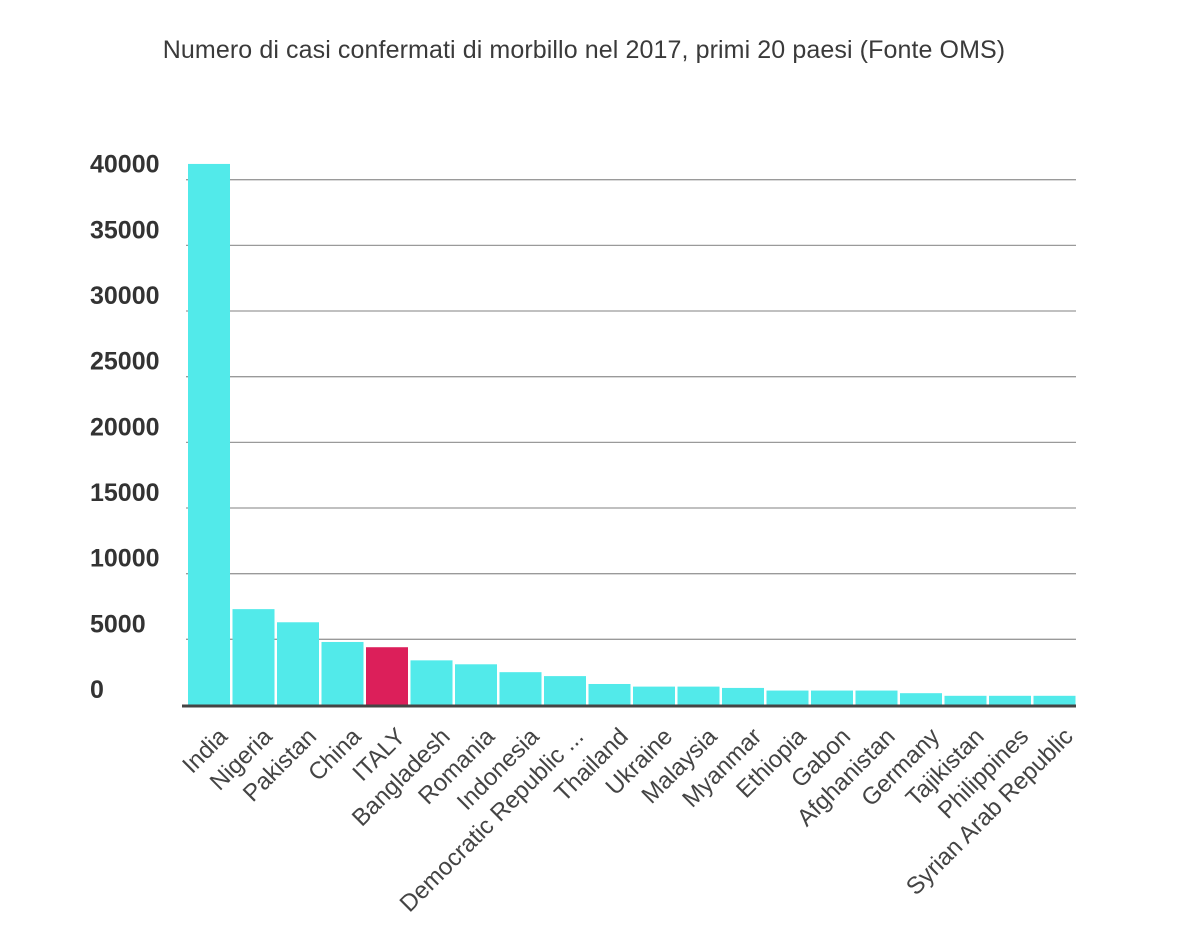 The width and height of the screenshot is (1200, 928). Describe the element at coordinates (125, 493) in the screenshot. I see `y-tick-label: 15000` at that location.